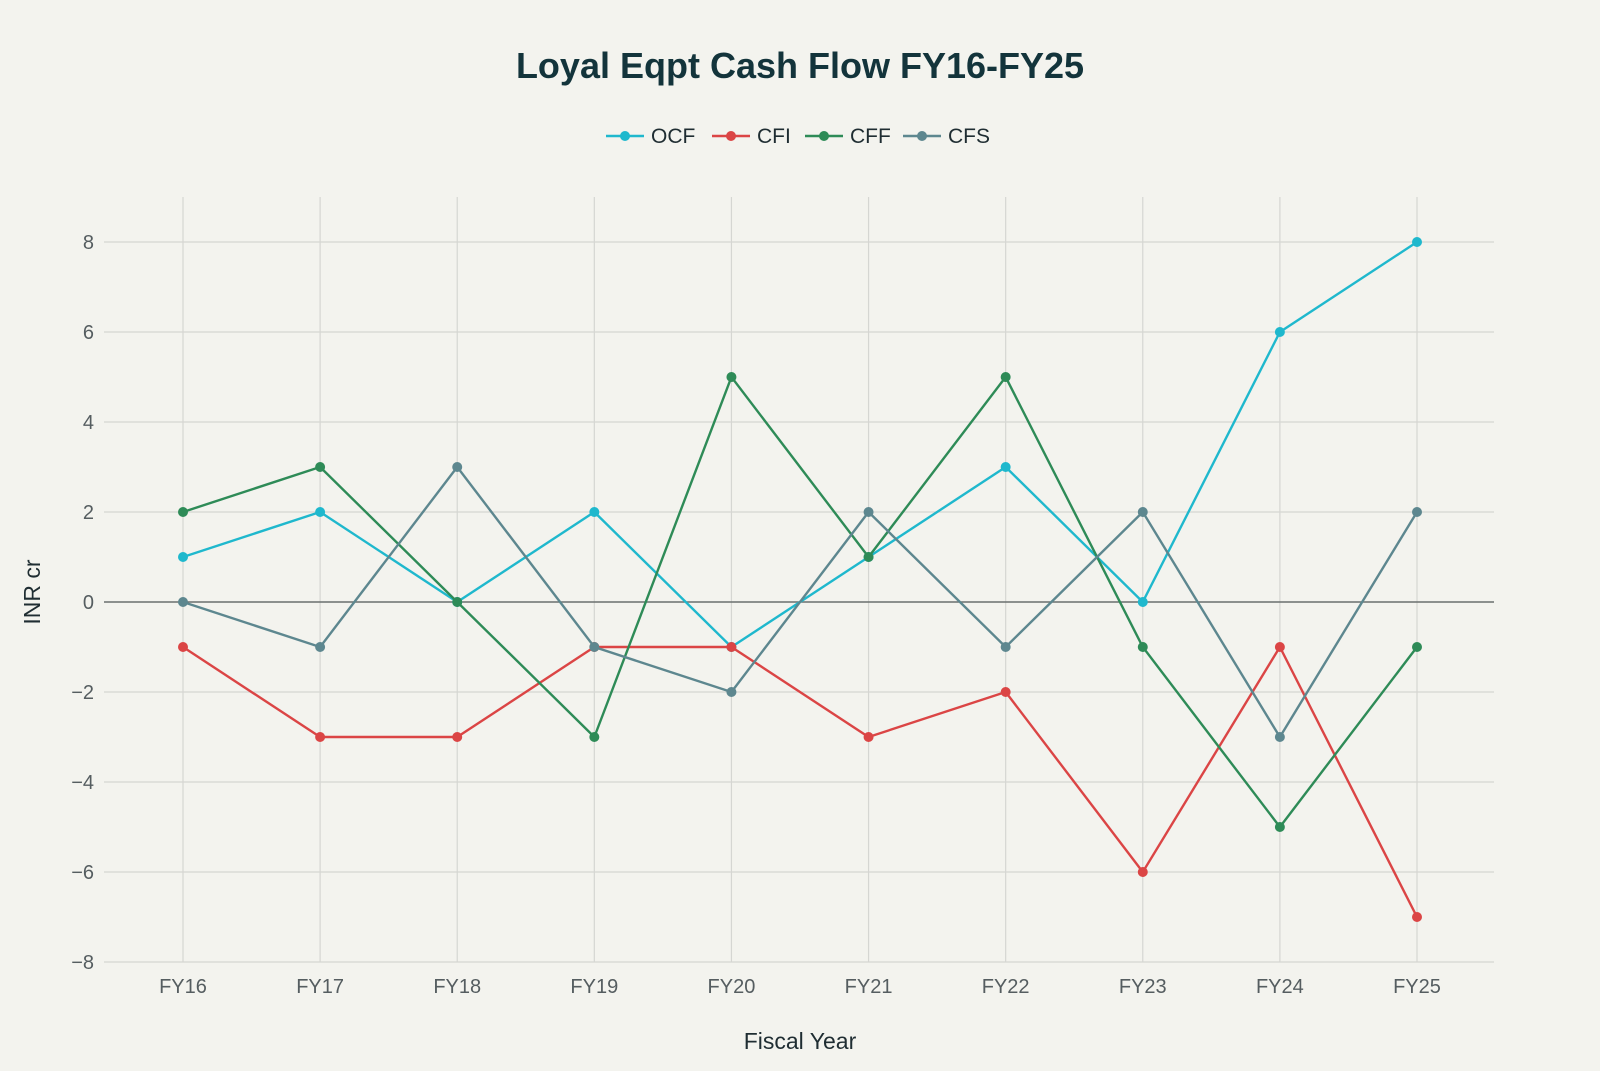 The height and width of the screenshot is (1071, 1600). What do you see at coordinates (868, 737) in the screenshot?
I see `data-point-cfi-fy21` at bounding box center [868, 737].